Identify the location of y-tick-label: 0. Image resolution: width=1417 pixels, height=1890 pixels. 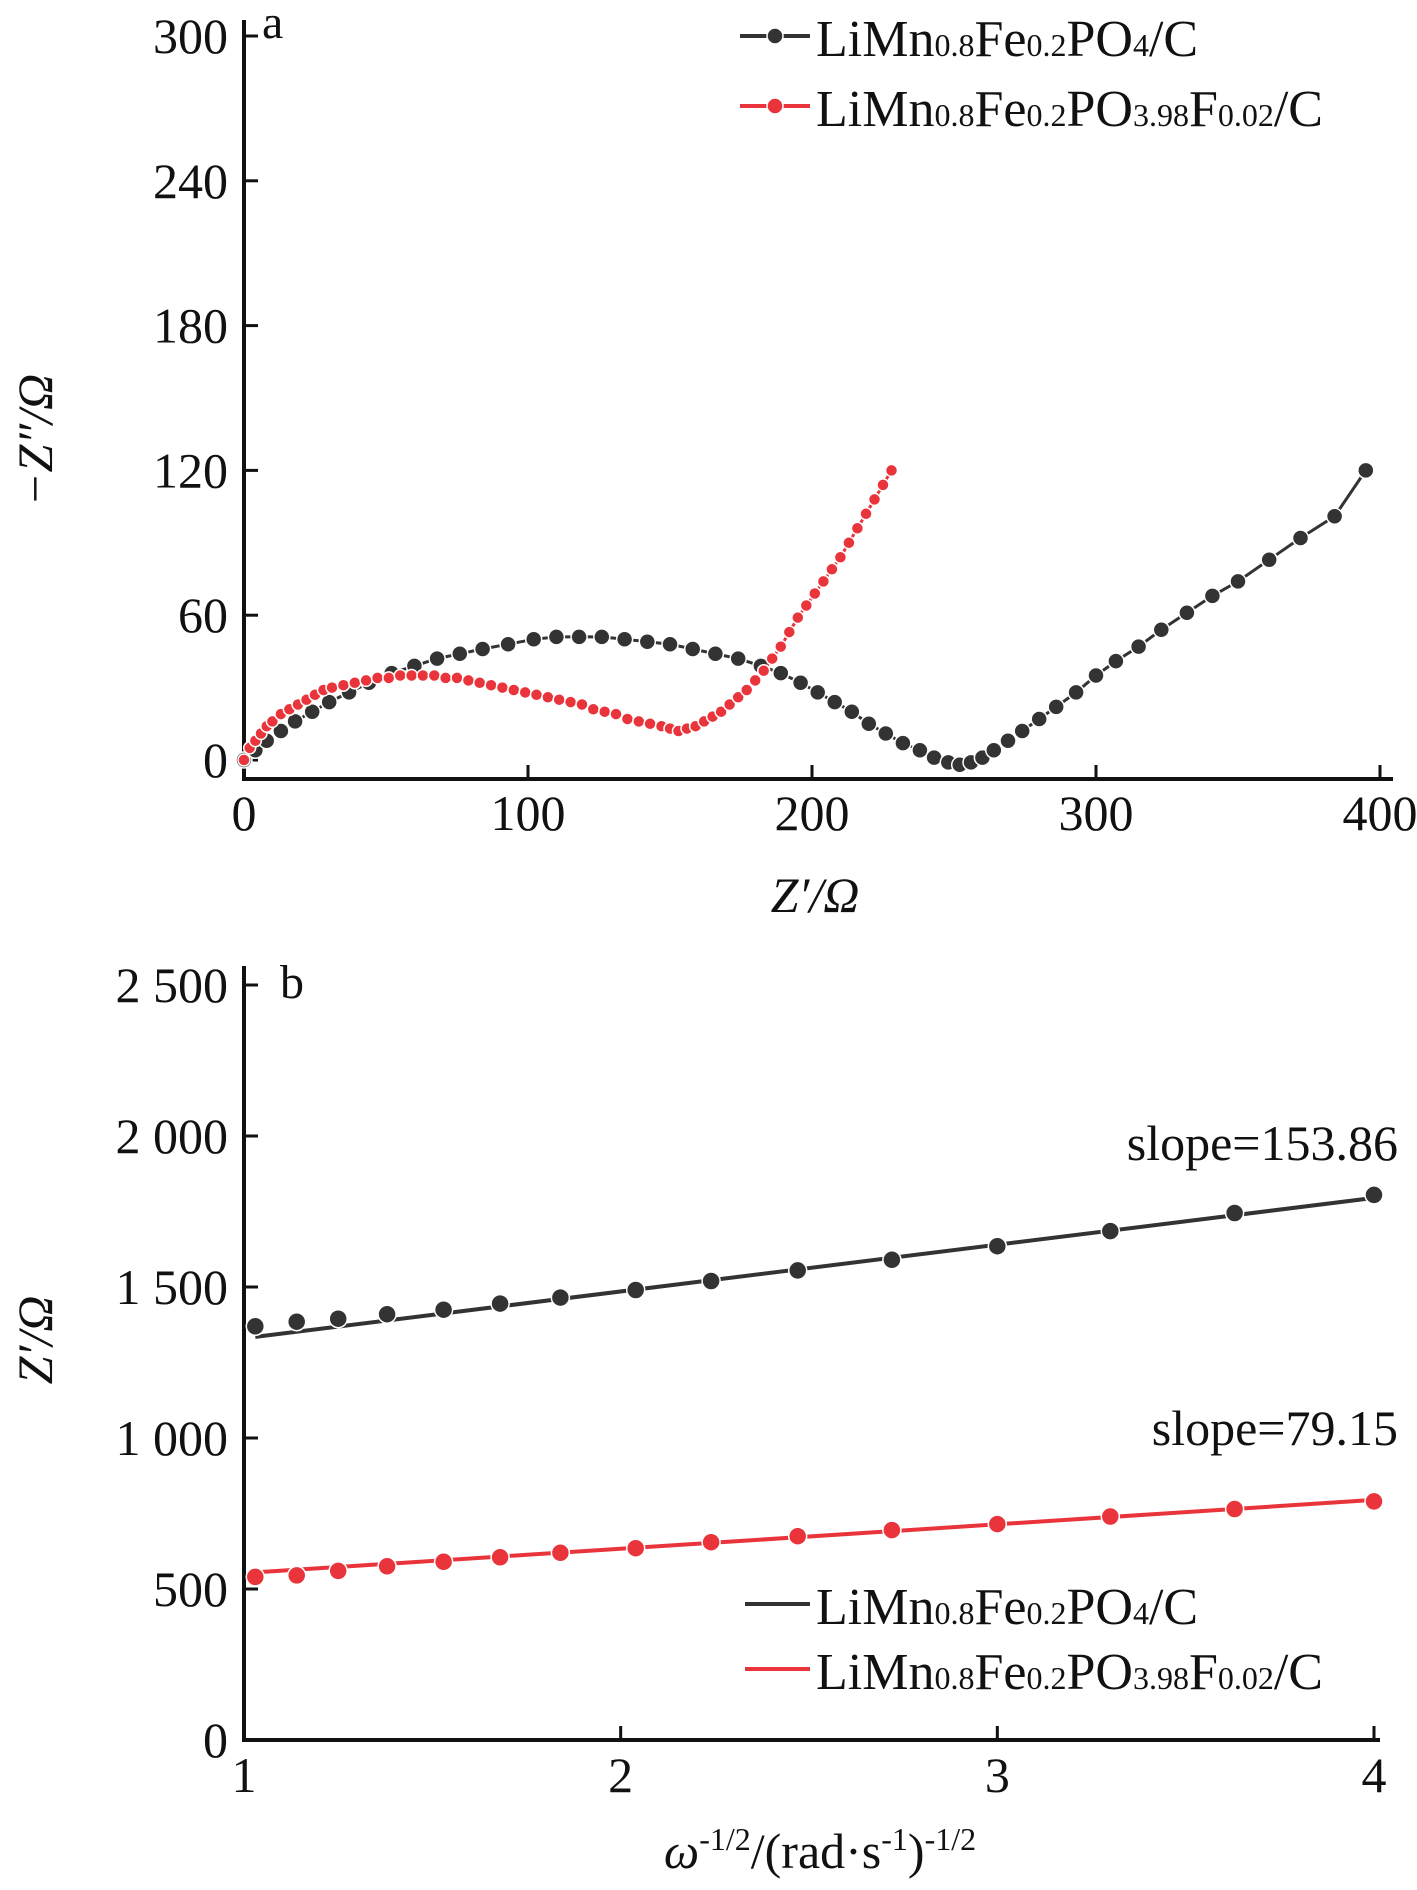
(215, 760).